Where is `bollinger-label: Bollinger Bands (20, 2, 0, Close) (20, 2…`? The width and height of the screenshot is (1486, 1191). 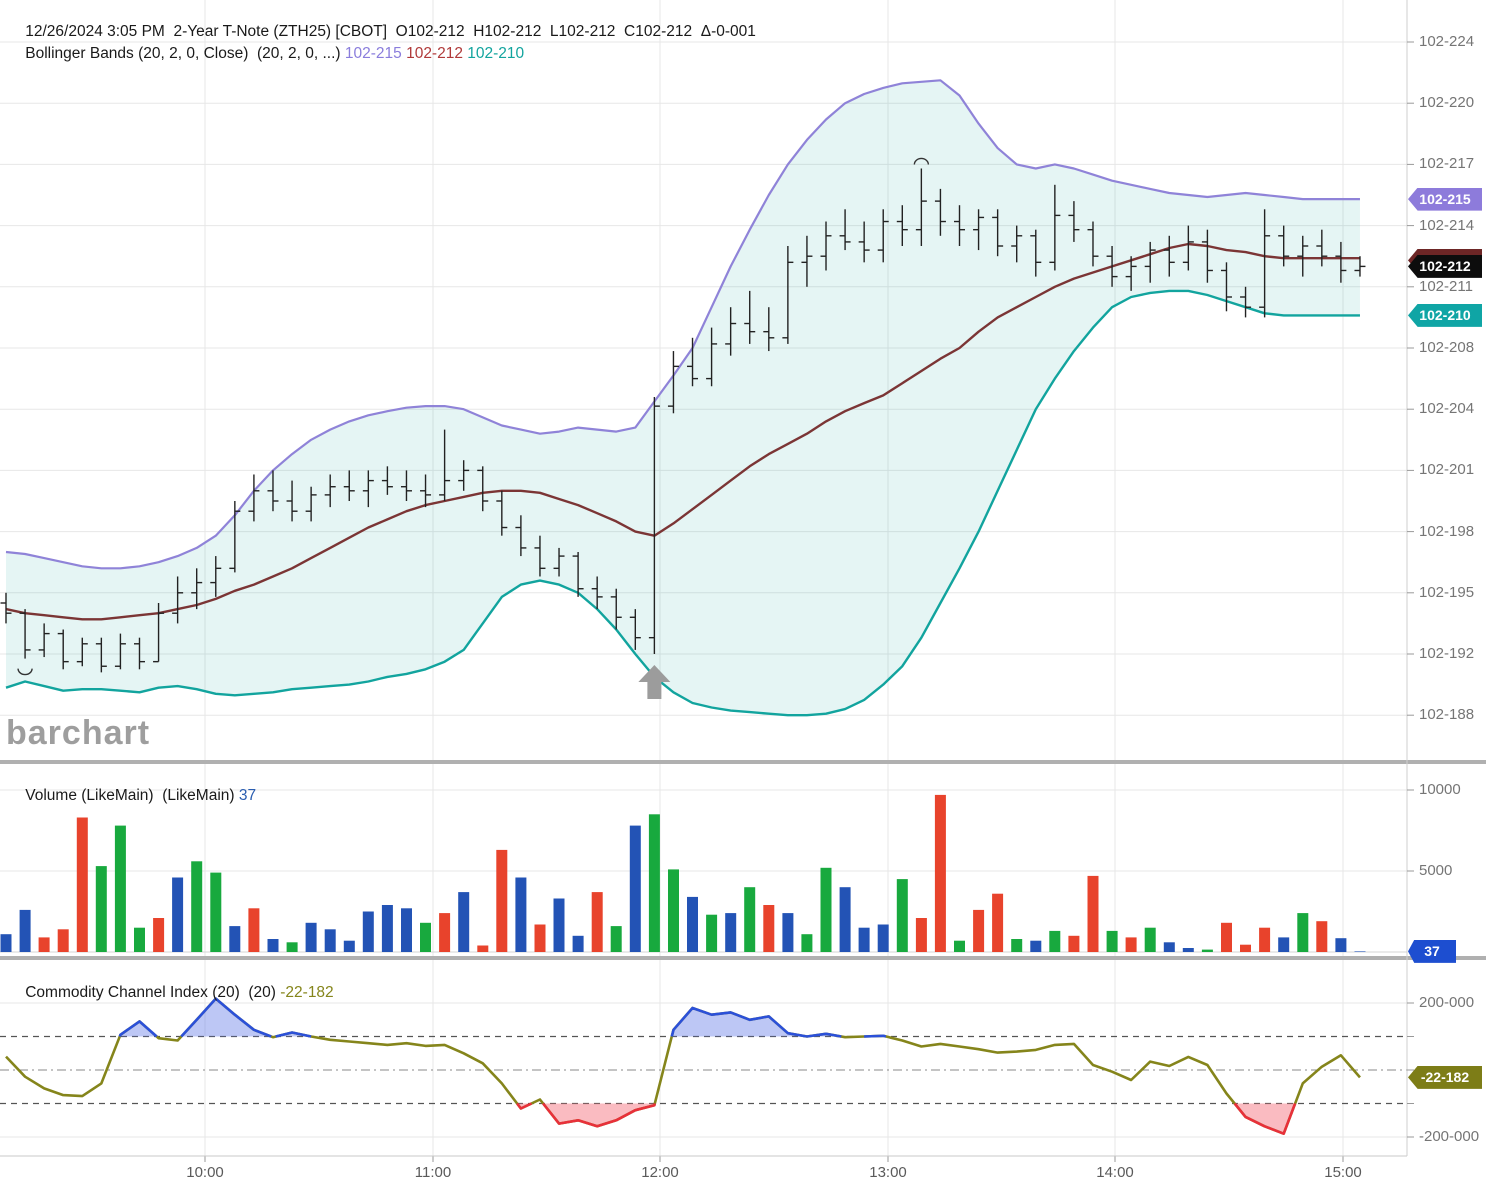 bollinger-label: Bollinger Bands (20, 2, 0, Close) (20, 2… is located at coordinates (185, 53).